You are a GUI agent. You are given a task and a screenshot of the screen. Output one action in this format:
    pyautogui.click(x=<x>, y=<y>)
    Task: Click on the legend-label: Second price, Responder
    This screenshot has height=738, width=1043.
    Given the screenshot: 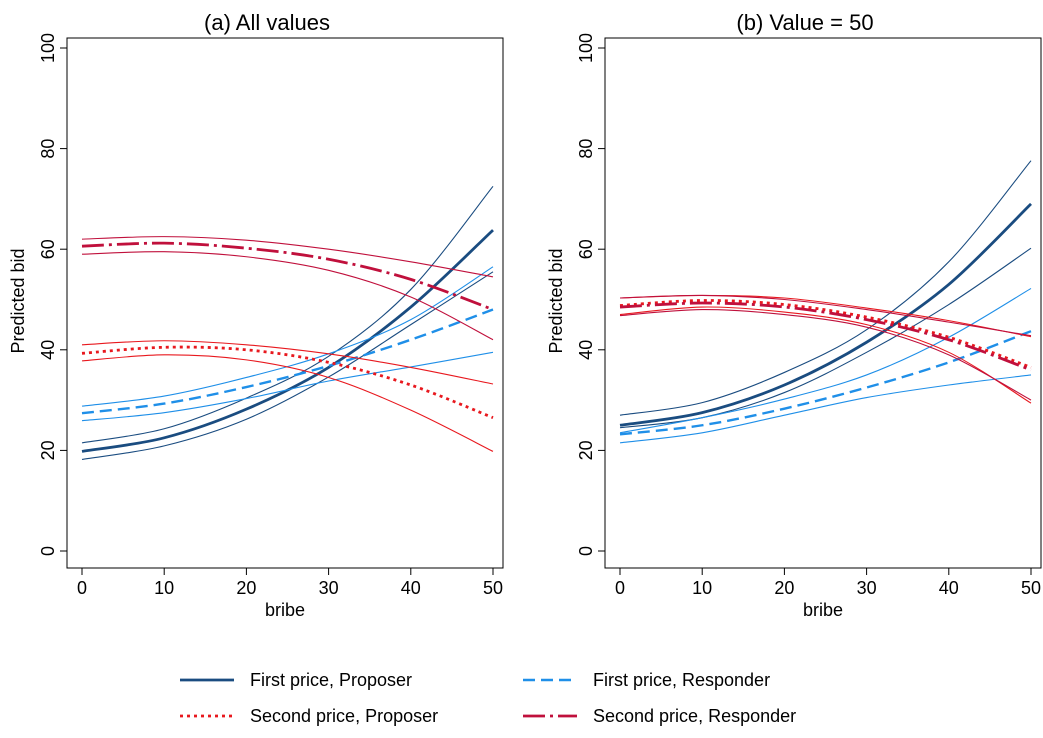 What is the action you would take?
    pyautogui.click(x=694, y=716)
    